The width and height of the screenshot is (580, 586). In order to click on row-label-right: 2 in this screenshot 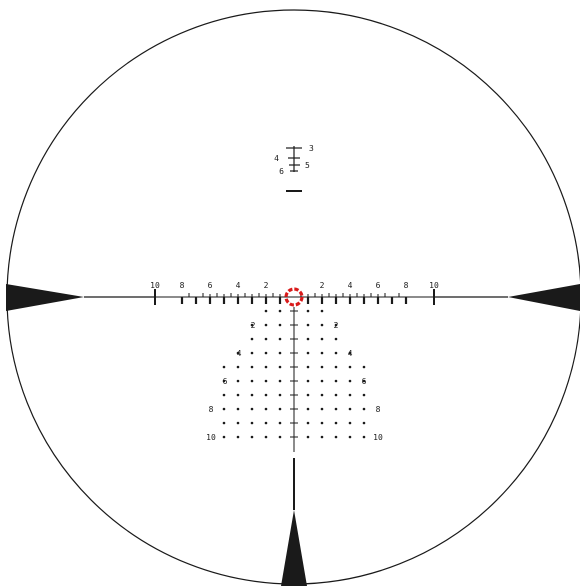, I will do `click(336, 325)`.